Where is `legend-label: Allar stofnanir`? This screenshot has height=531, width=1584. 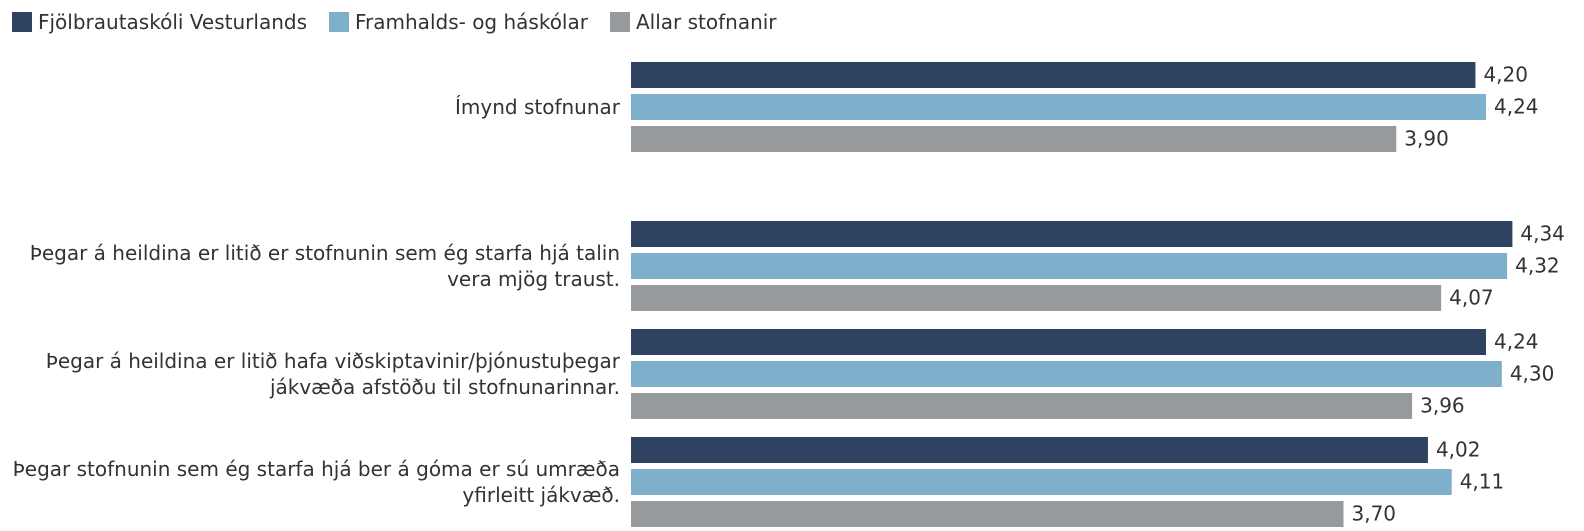 legend-label: Allar stofnanir is located at coordinates (706, 22).